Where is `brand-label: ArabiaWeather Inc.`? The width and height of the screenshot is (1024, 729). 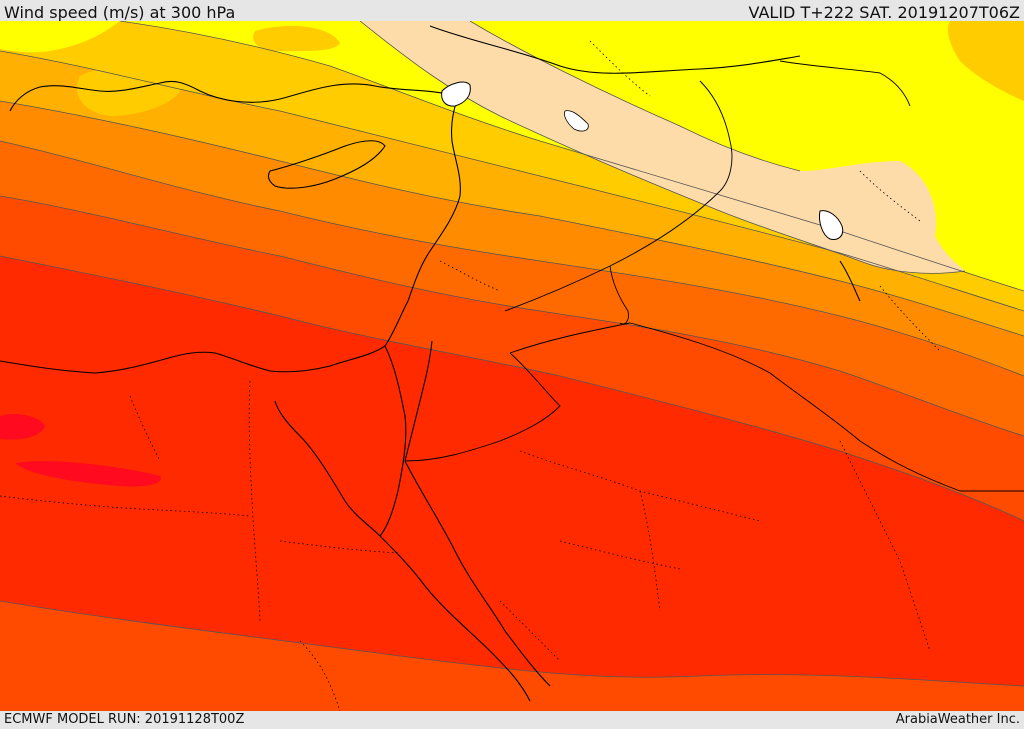
brand-label: ArabiaWeather Inc. is located at coordinates (957, 719).